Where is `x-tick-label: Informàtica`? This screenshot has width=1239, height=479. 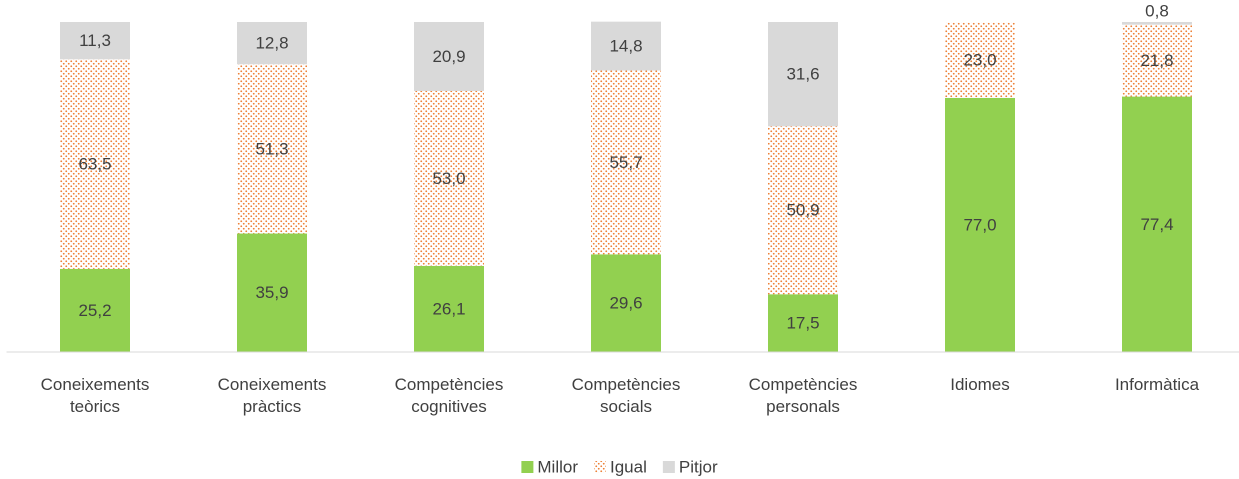
x-tick-label: Informàtica is located at coordinates (1157, 384).